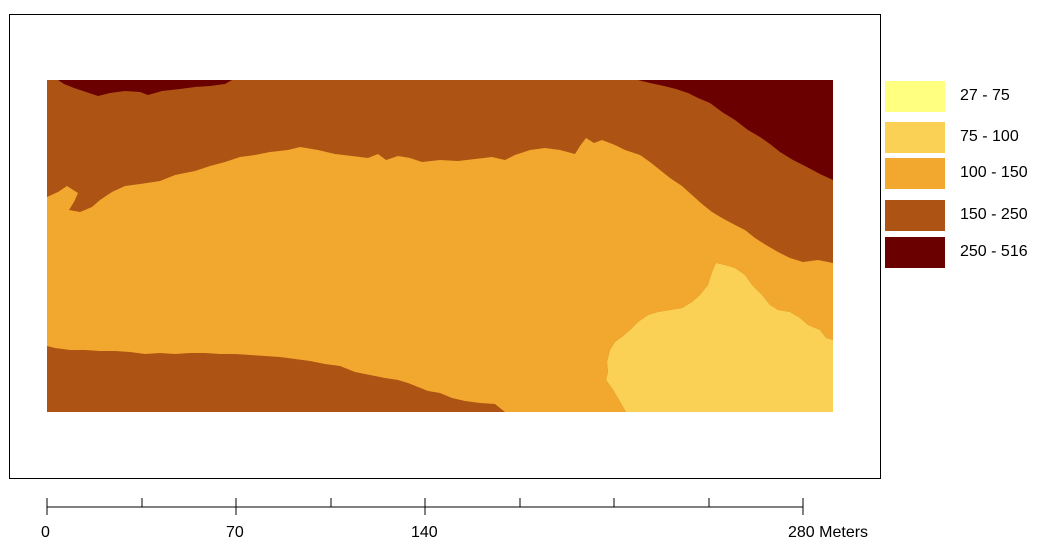 Image resolution: width=1042 pixels, height=542 pixels. I want to click on scale-label-0: 0, so click(45, 532).